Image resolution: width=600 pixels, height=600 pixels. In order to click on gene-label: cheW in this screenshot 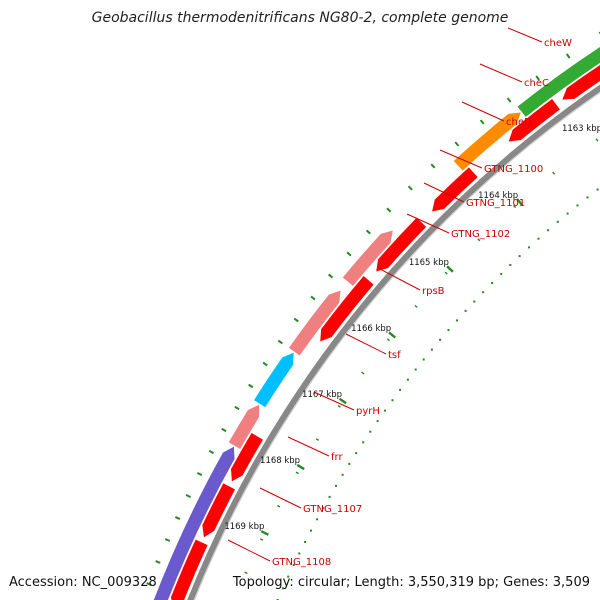, I will do `click(558, 43)`.